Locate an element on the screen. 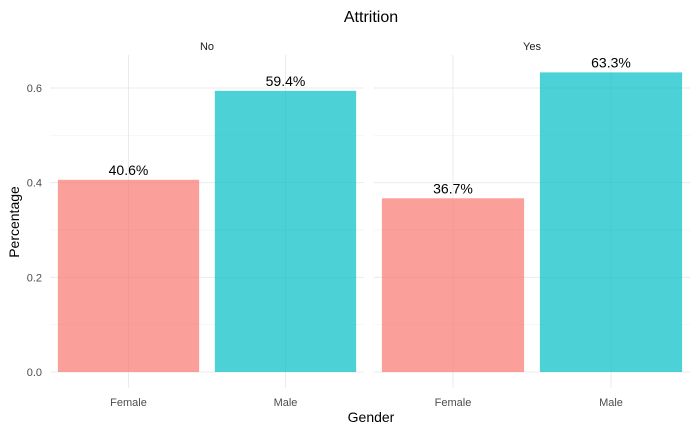 This screenshot has height=432, width=700. data-label-no-male: 59.4% is located at coordinates (286, 81).